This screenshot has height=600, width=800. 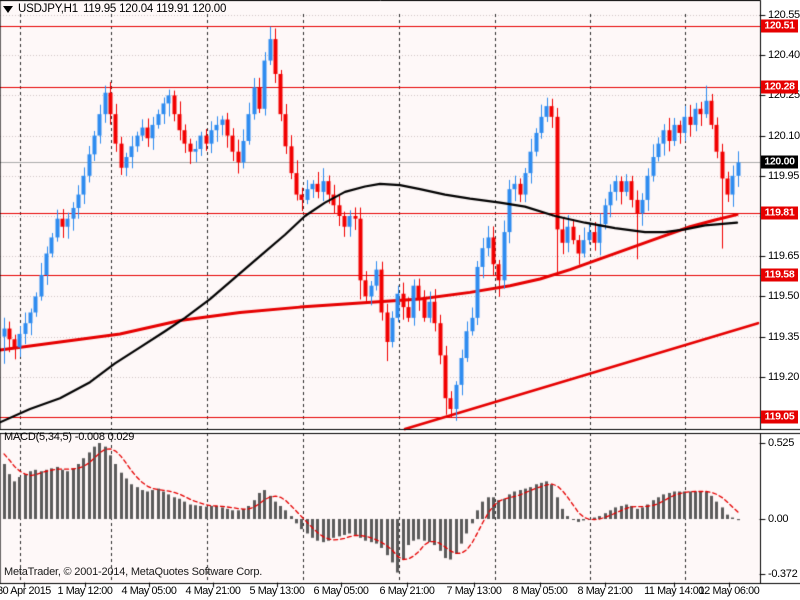 I want to click on chart-menu-dropdown-icon, so click(x=8, y=9).